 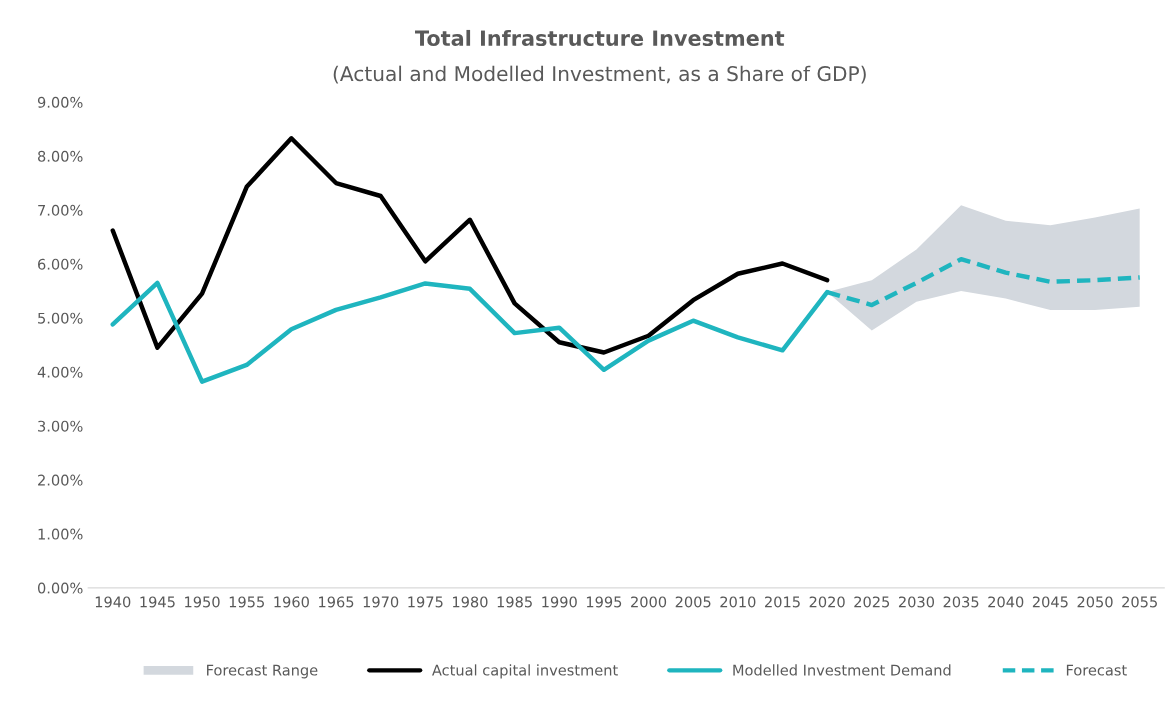 What do you see at coordinates (60, 102) in the screenshot?
I see `y-tick-label: 9.00%` at bounding box center [60, 102].